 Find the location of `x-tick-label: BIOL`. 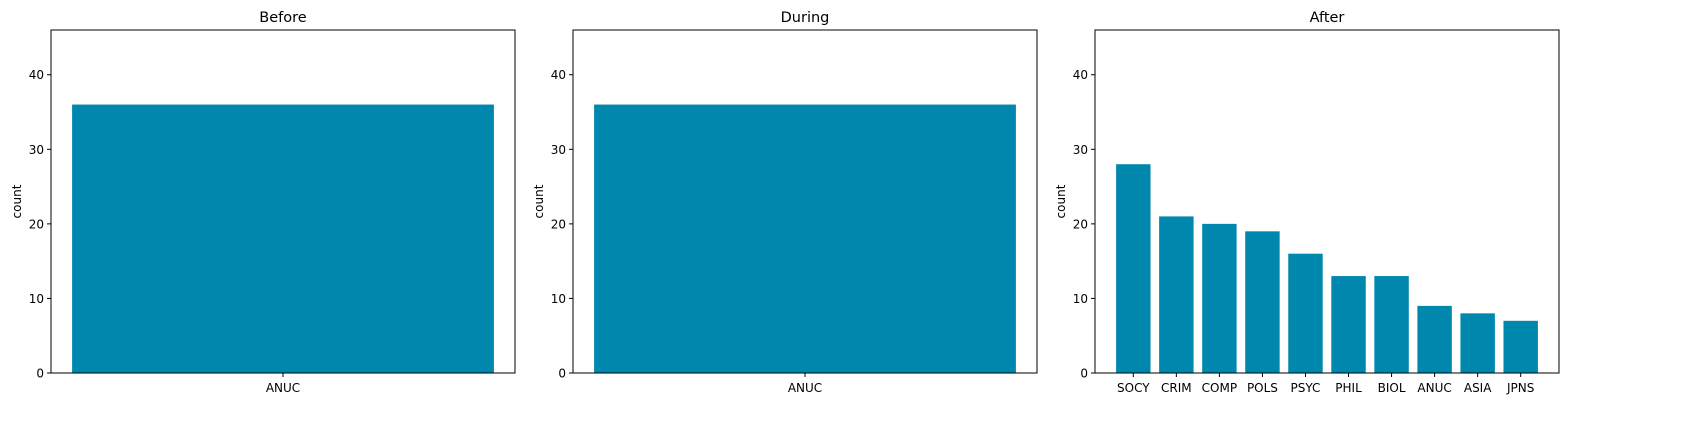

x-tick-label: BIOL is located at coordinates (1392, 388).